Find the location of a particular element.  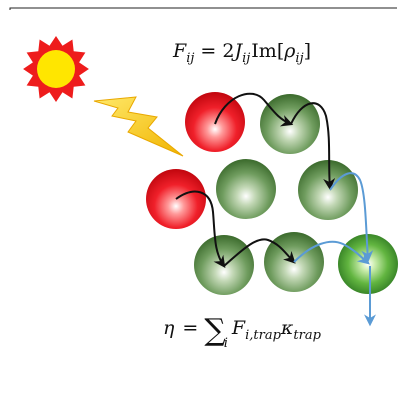

lightning-bolt-icon is located at coordinates (138, 126).